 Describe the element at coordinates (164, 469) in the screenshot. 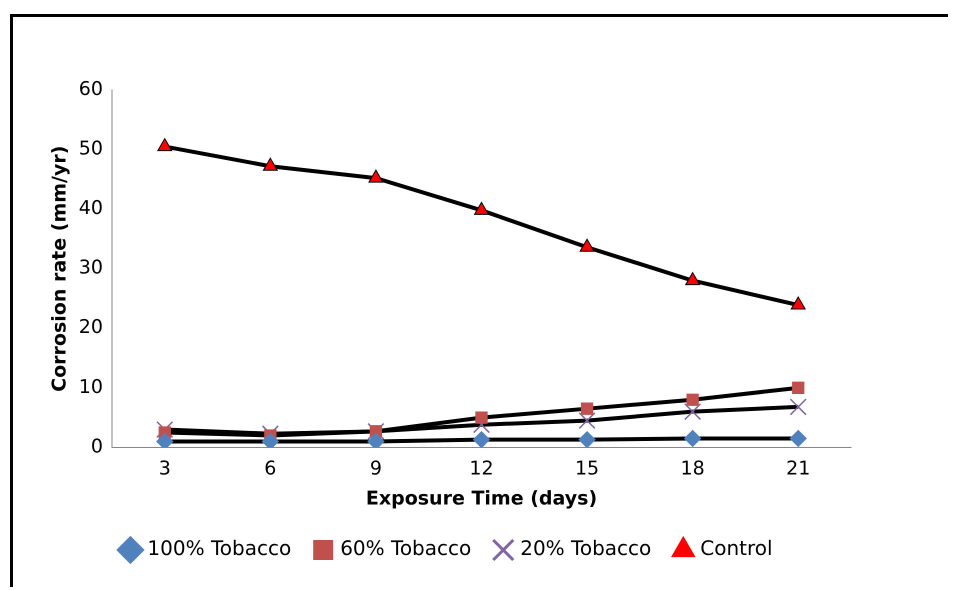

I see `x-tick-label: 3` at that location.